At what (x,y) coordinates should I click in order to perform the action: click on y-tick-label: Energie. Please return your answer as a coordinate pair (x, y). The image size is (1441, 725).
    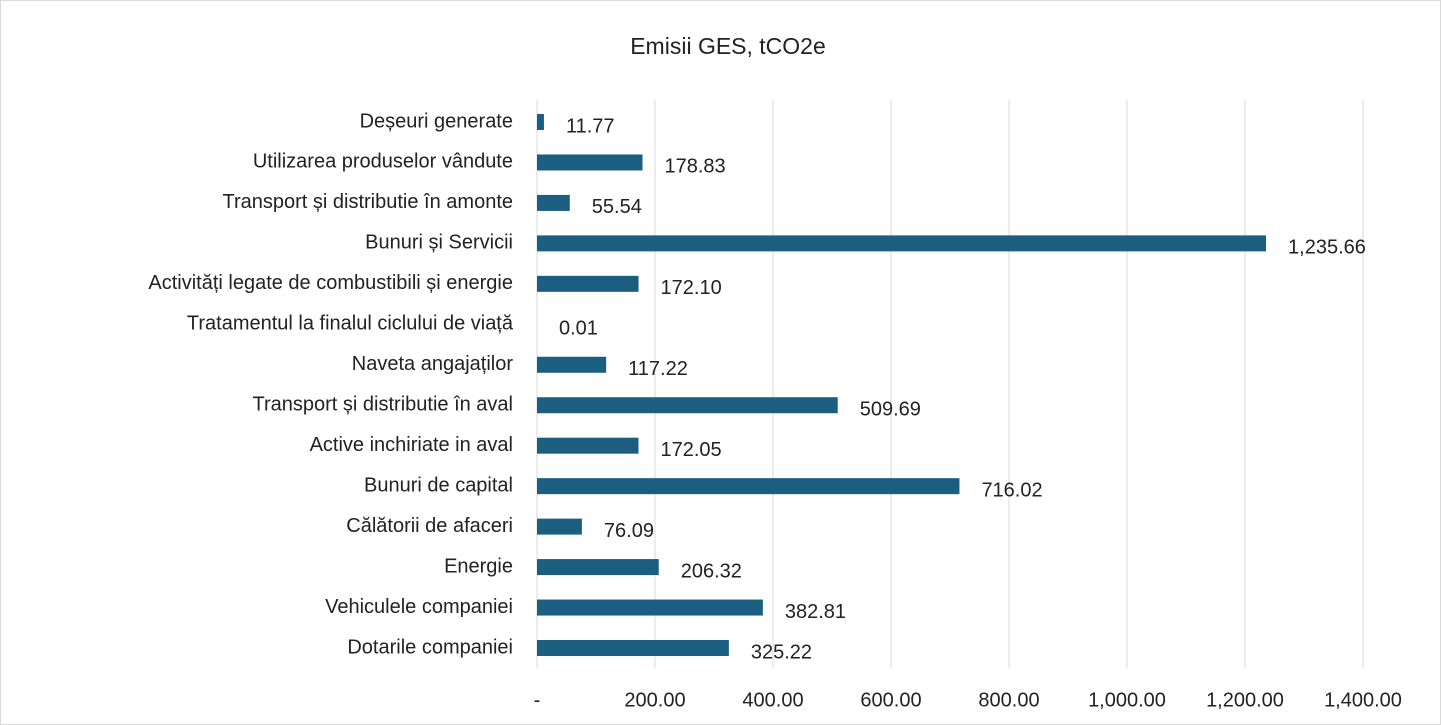
    Looking at the image, I should click on (478, 566).